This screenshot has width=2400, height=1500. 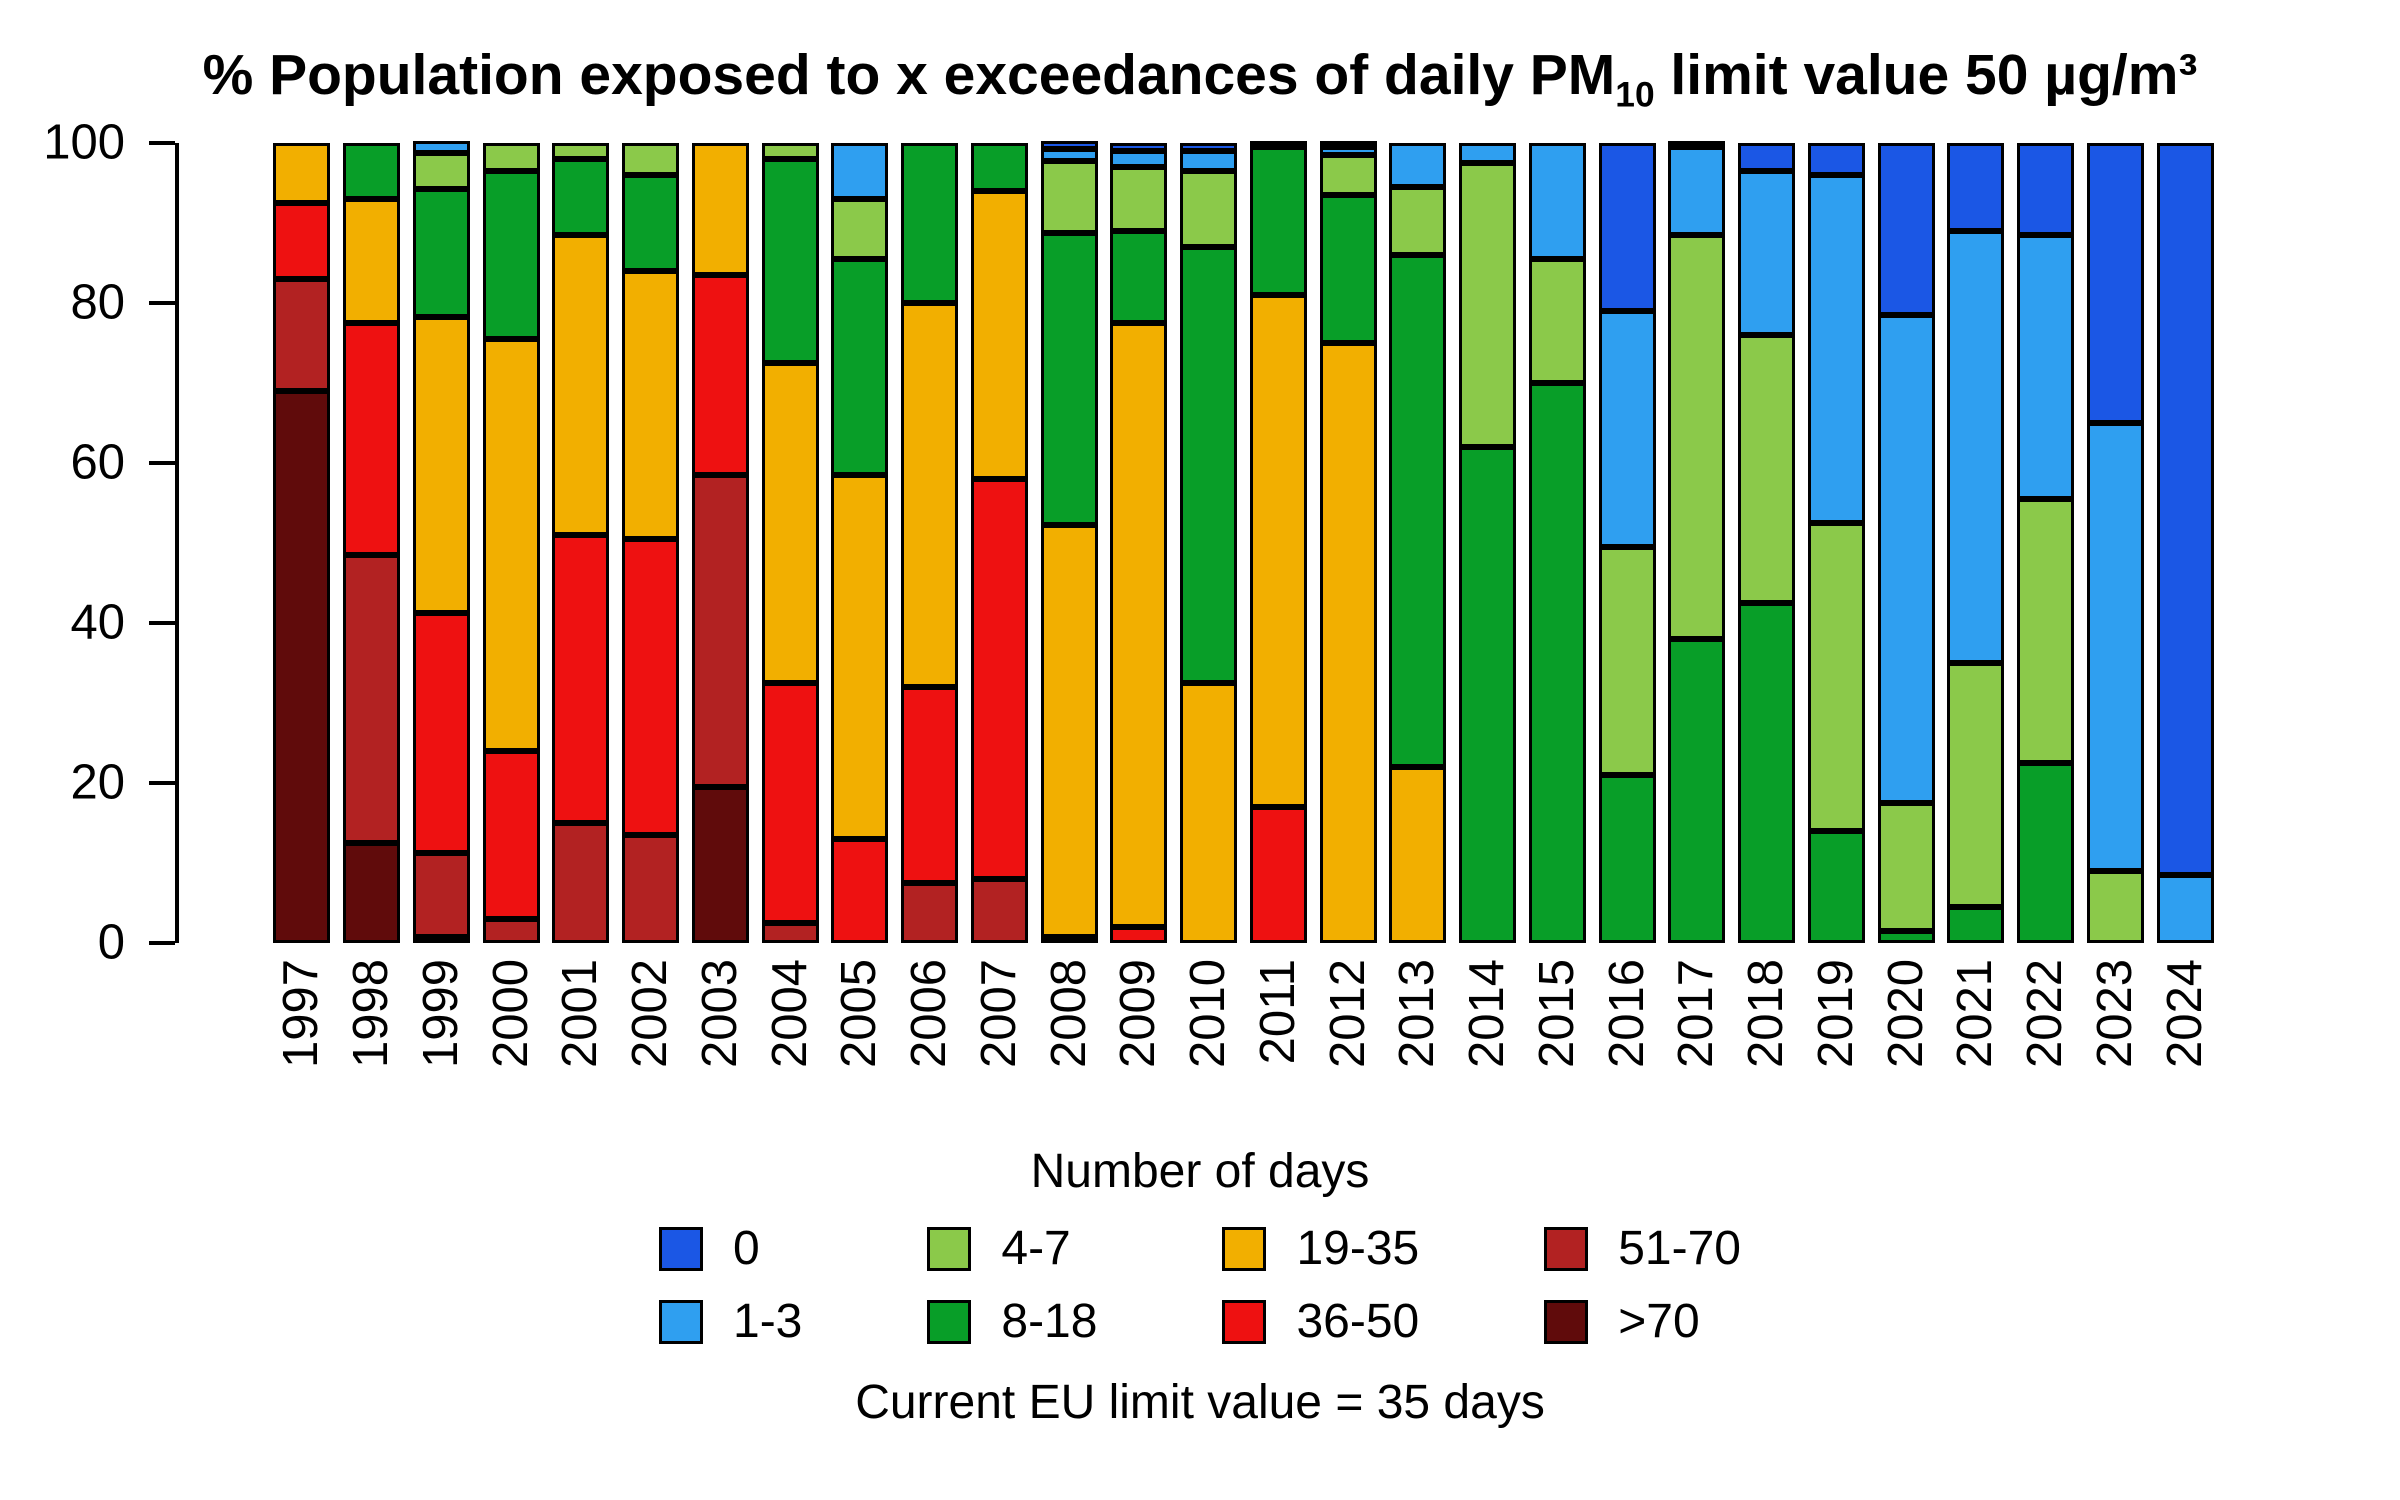 I want to click on stacked-bar-2011, so click(x=1278, y=542).